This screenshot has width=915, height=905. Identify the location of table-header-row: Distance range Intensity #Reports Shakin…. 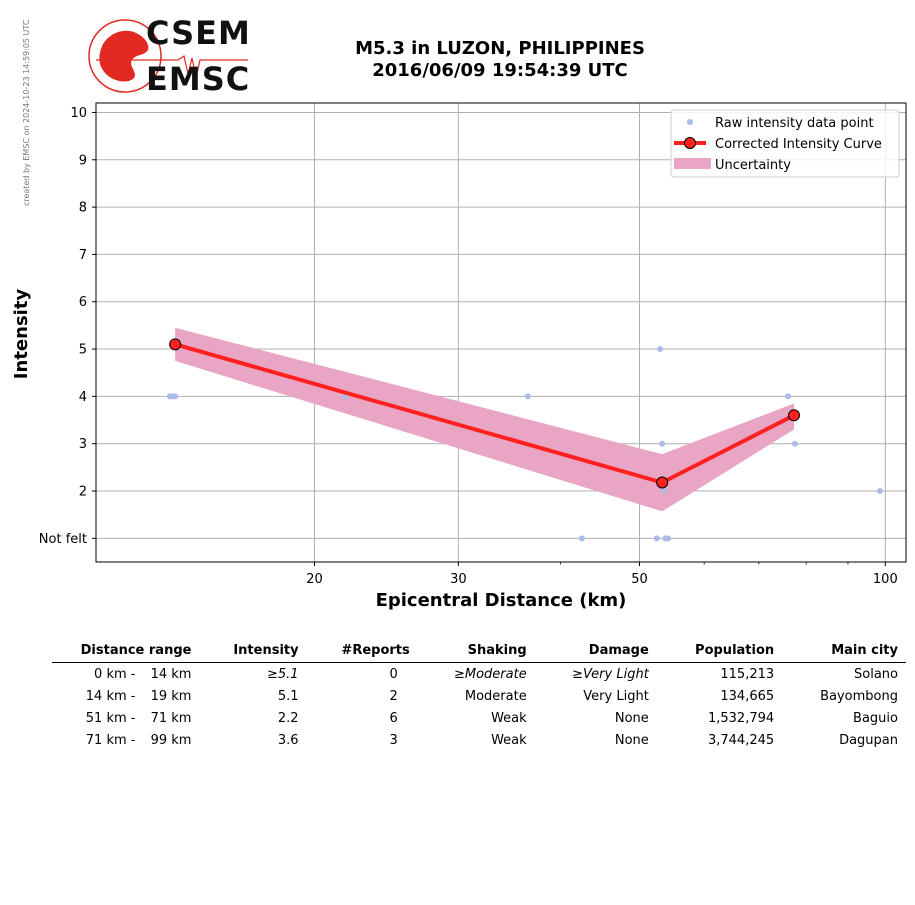
(479, 651).